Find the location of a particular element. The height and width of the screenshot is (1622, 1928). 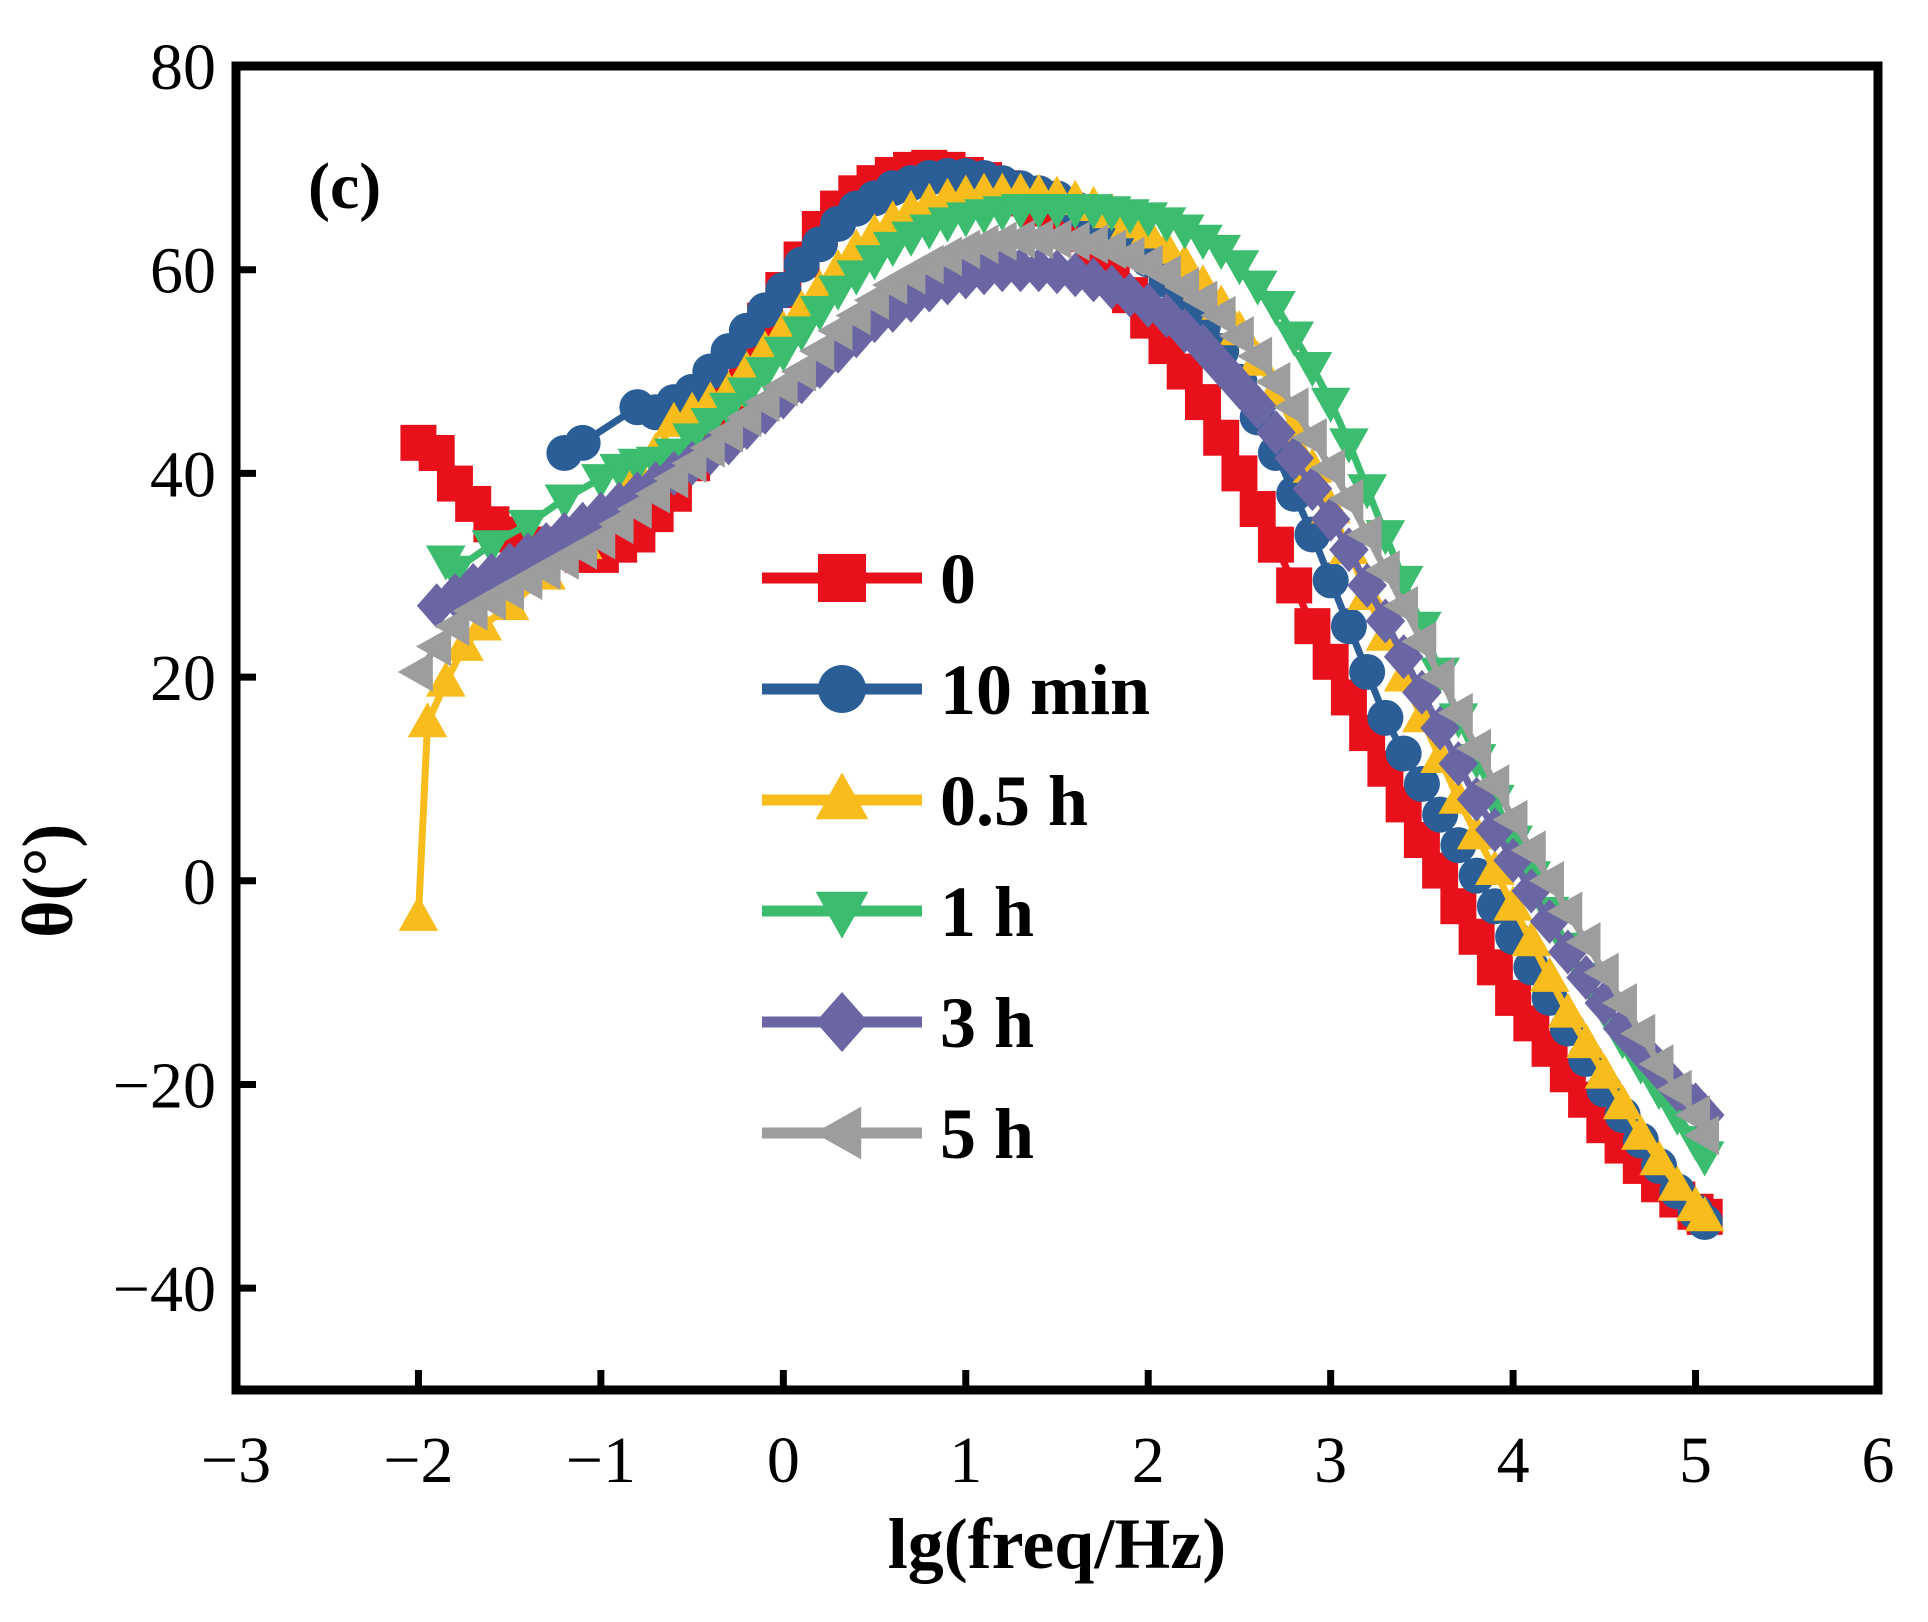

legend-label: 1 h is located at coordinates (987, 912).